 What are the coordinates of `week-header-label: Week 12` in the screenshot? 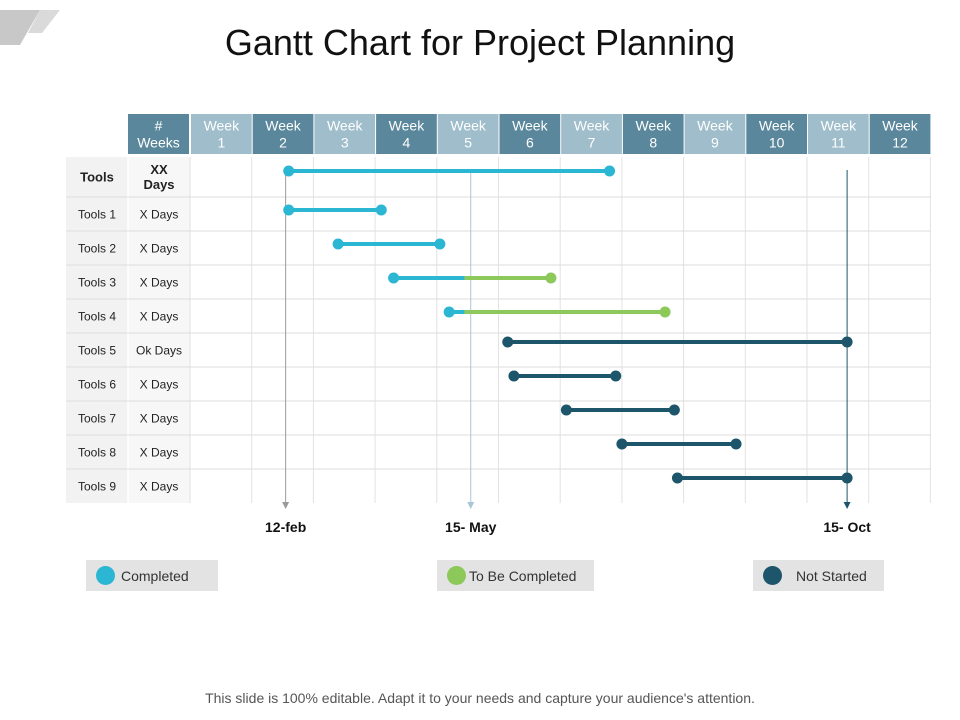 It's located at (900, 133).